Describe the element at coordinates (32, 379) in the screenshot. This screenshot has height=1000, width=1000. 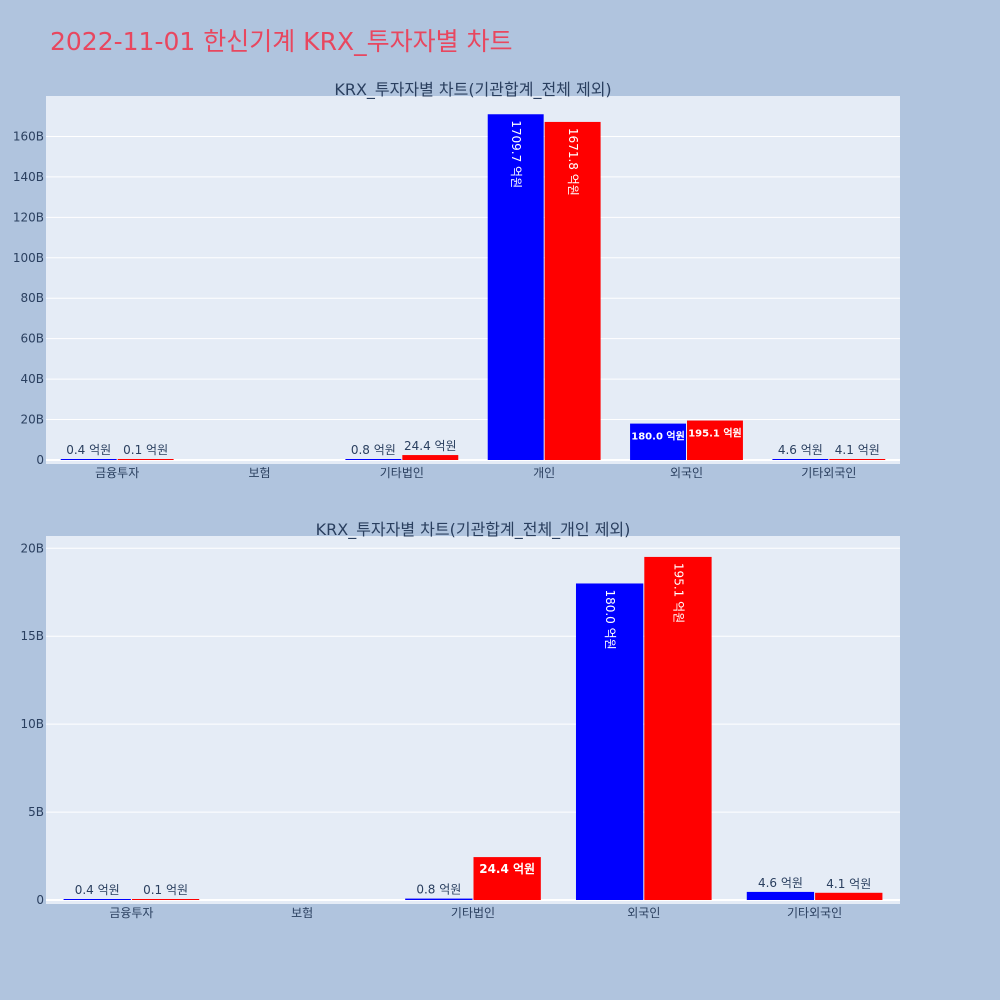
I see `y-tick-label: 40B` at that location.